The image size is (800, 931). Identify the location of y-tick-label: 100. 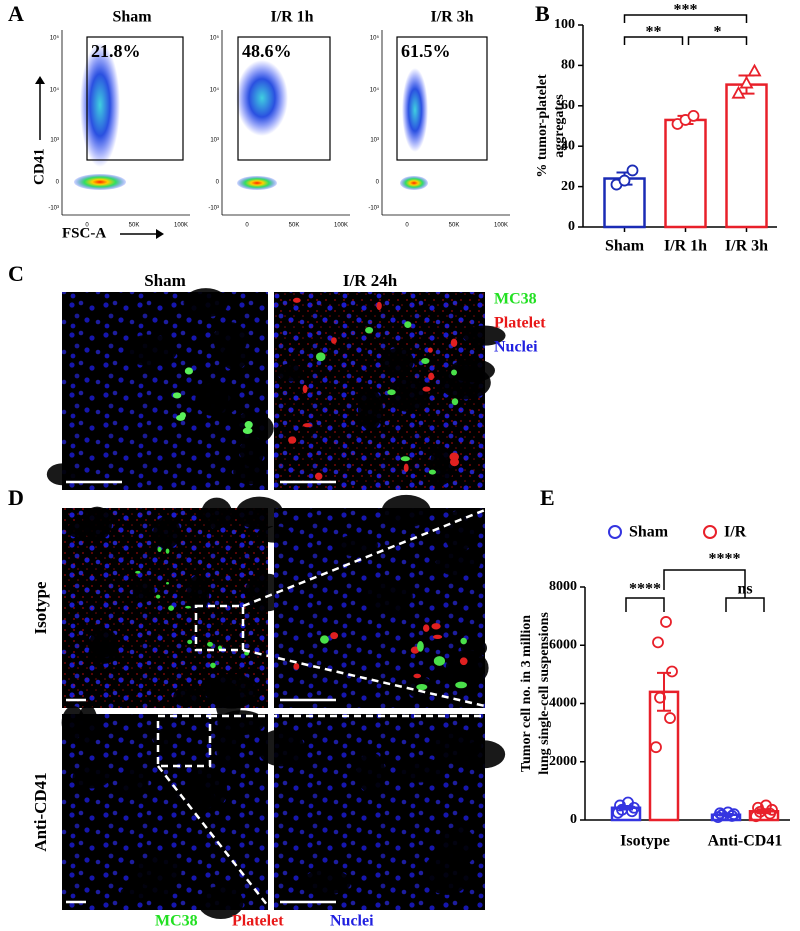
(564, 24).